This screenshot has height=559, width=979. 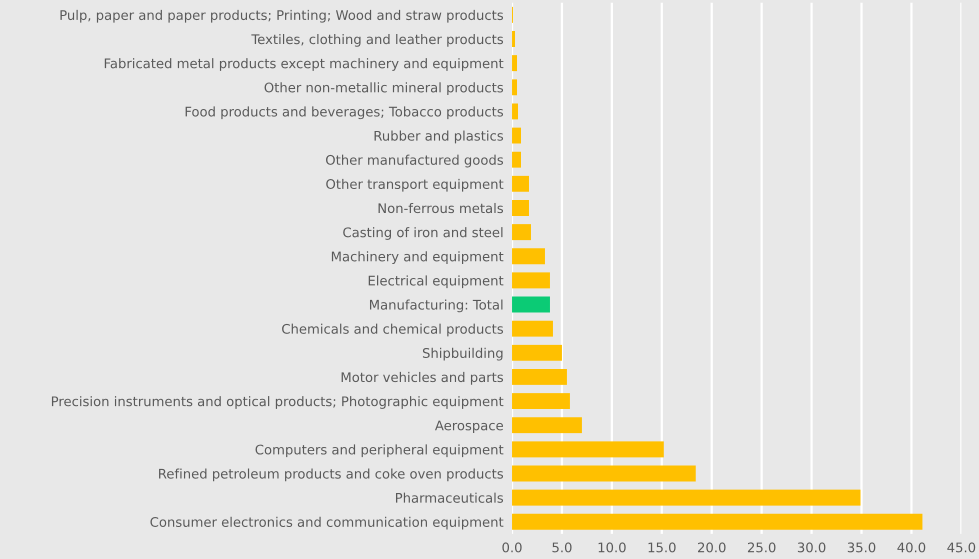 What do you see at coordinates (662, 547) in the screenshot?
I see `x-tick-label: 15.0` at bounding box center [662, 547].